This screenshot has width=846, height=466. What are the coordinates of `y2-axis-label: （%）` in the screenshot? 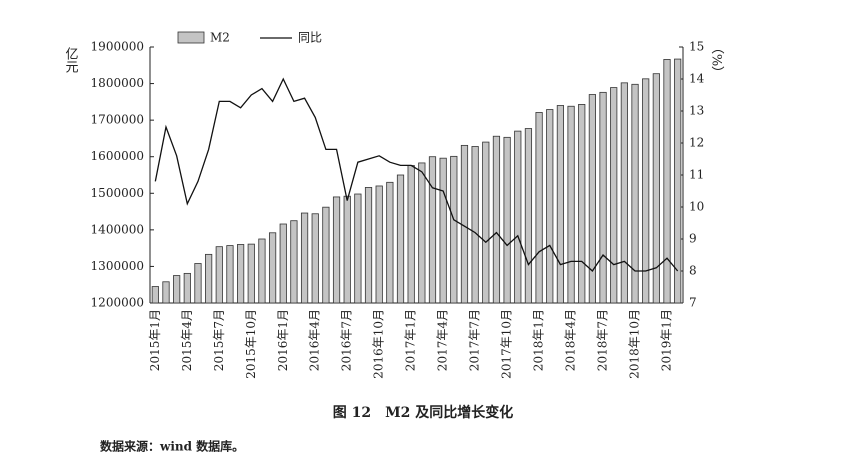 It's located at (717, 60).